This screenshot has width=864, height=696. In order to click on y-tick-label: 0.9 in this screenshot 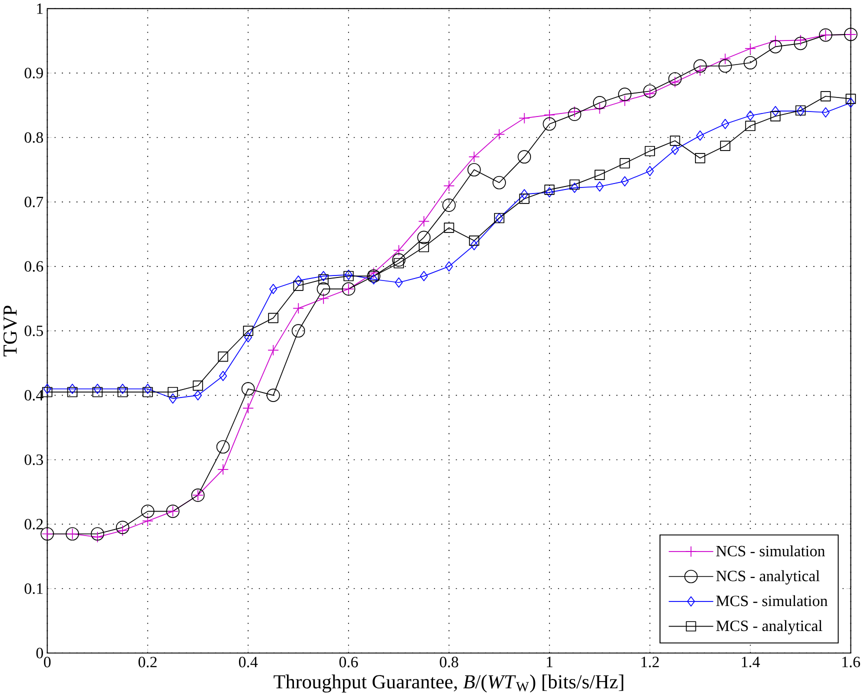, I will do `click(33, 73)`.